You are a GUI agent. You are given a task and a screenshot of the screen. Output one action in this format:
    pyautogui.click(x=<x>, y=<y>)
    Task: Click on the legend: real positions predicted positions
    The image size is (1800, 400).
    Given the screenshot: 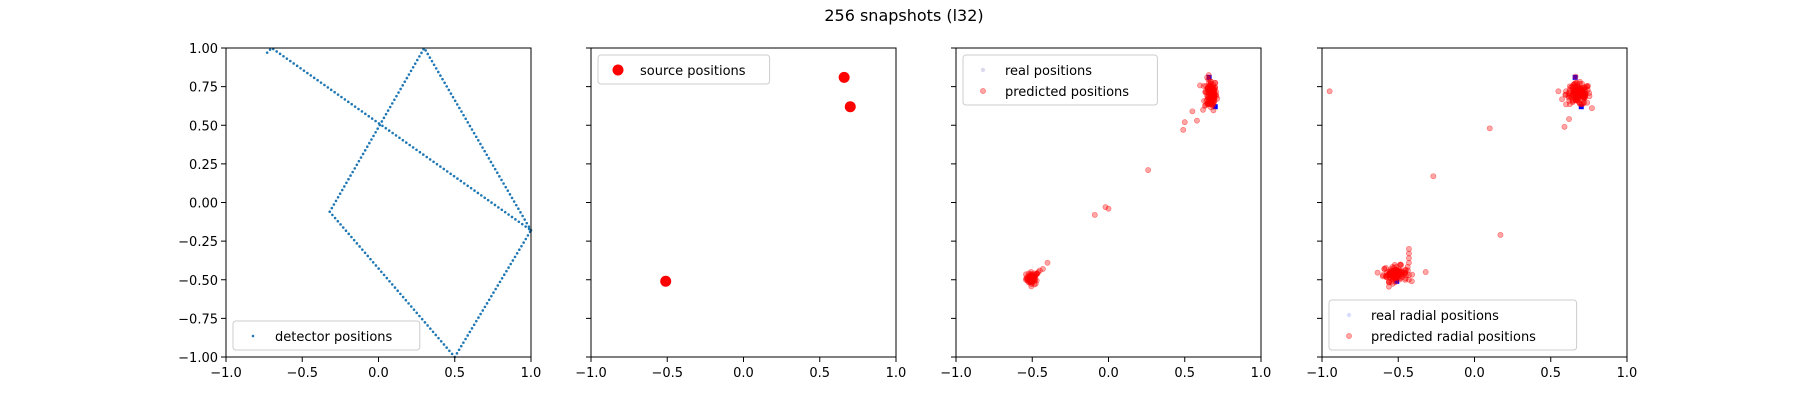 What is the action you would take?
    pyautogui.click(x=1060, y=80)
    